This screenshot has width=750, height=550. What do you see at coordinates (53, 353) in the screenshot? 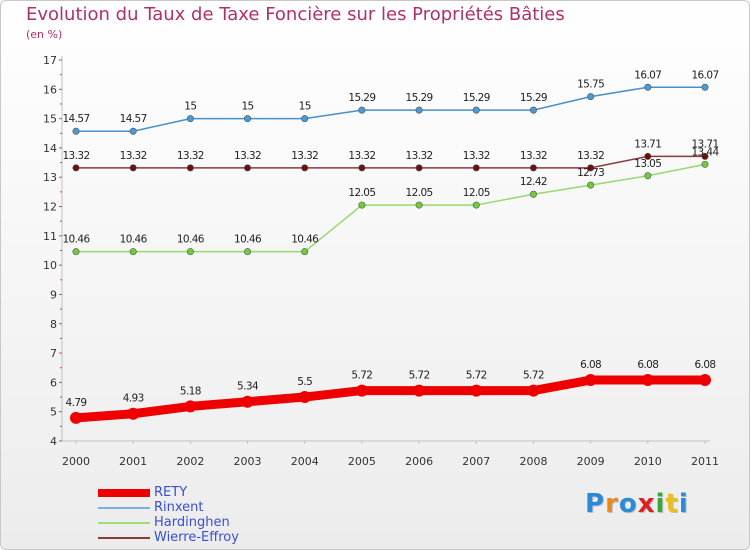
I see `y-tick-label: 7` at bounding box center [53, 353].